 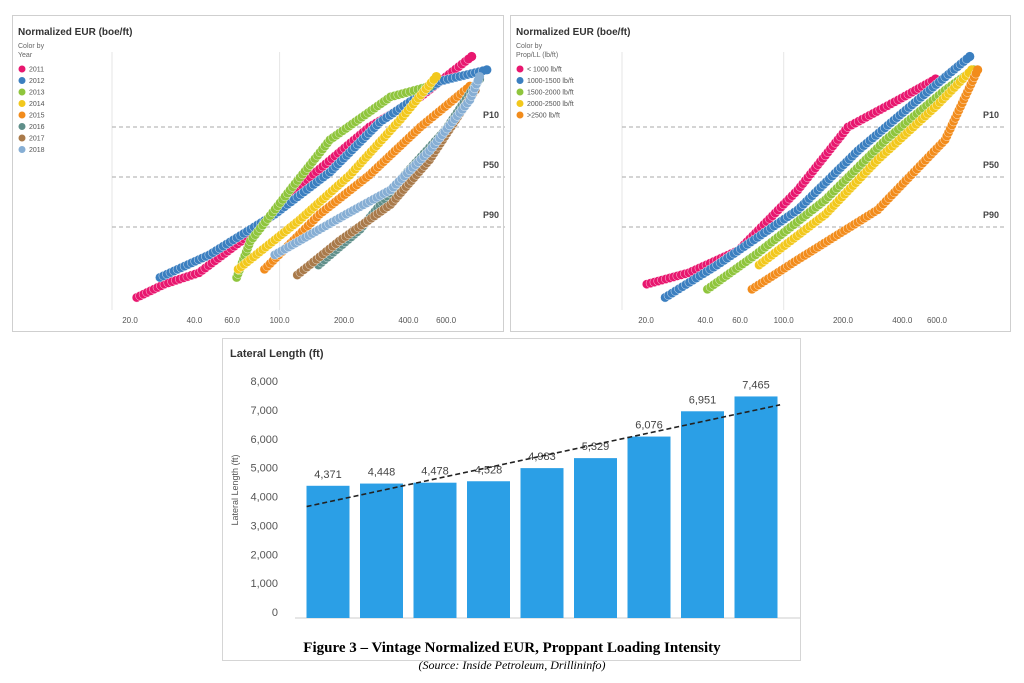 I want to click on legend-title: Year, so click(x=25, y=55).